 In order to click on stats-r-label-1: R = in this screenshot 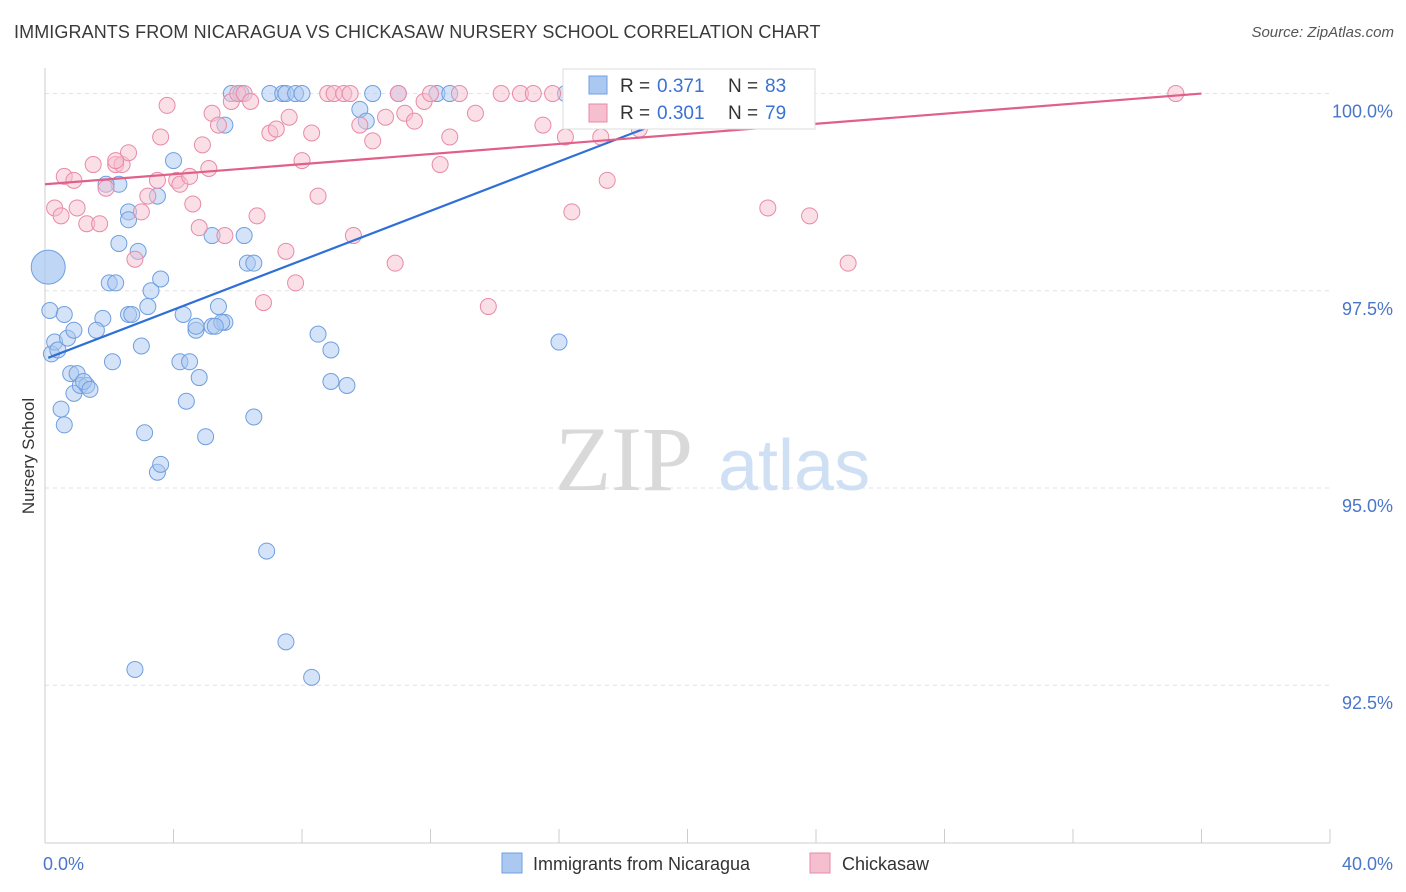, I will do `click(635, 86)`.